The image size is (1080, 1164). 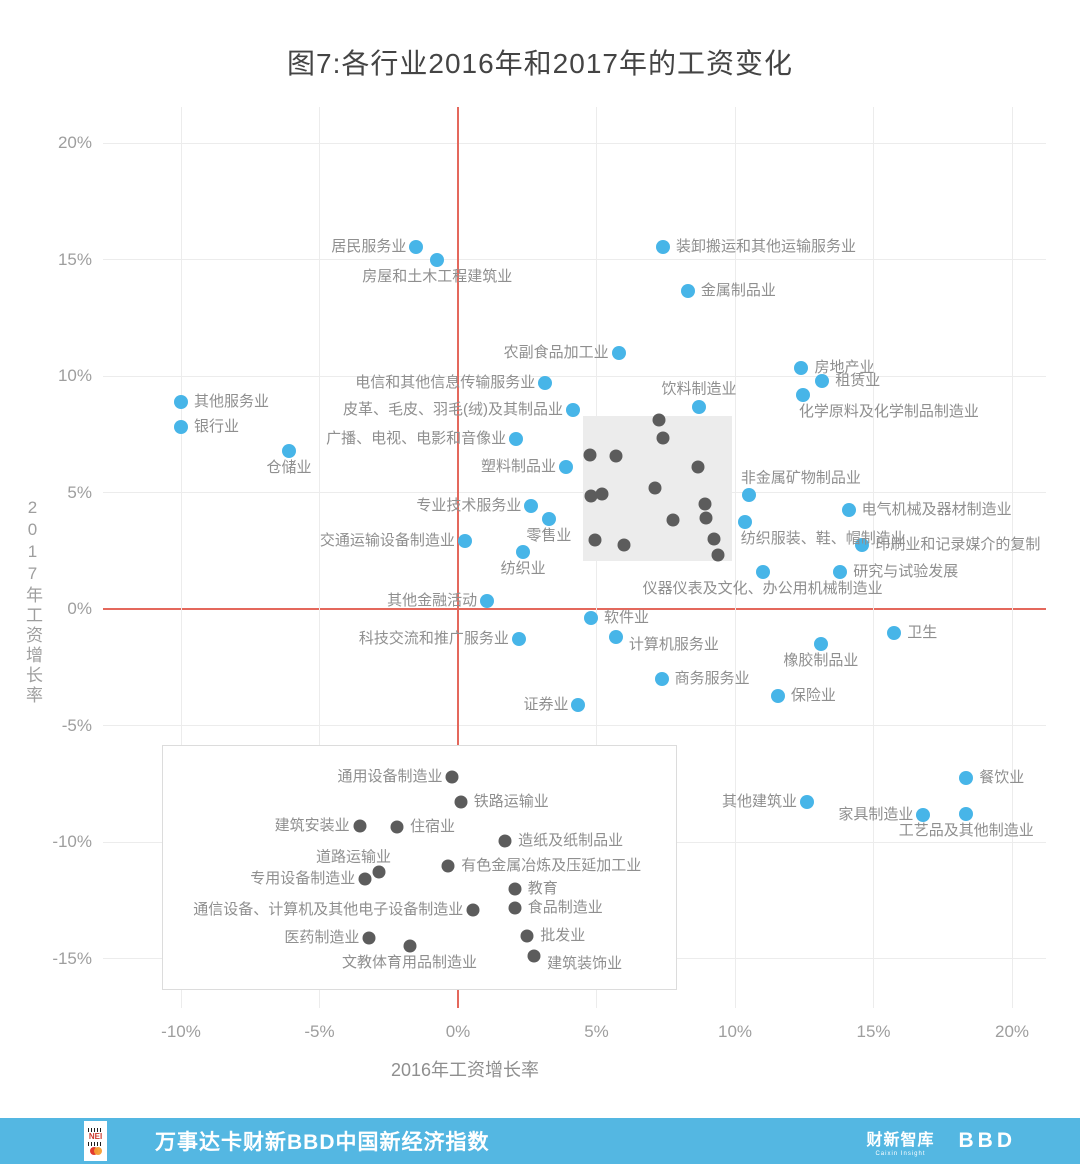 I want to click on data-point-label: 居民服务业, so click(x=369, y=246).